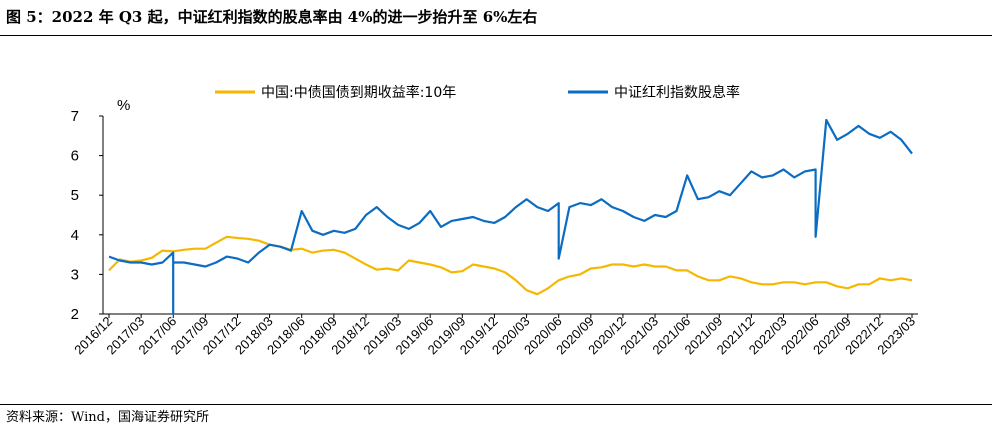 The height and width of the screenshot is (434, 992). Describe the element at coordinates (496, 35) in the screenshot. I see `title-rule` at that location.